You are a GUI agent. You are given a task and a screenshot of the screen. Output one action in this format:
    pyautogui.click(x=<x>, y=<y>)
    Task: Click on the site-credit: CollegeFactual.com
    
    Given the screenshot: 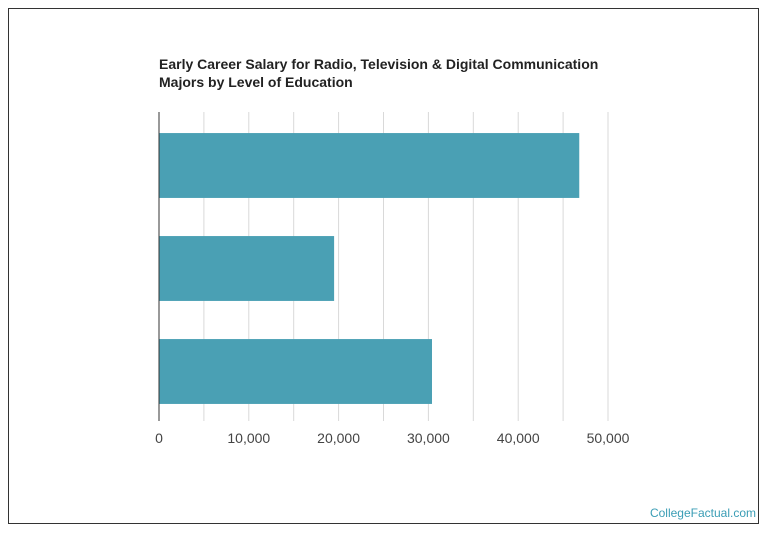 What is the action you would take?
    pyautogui.click(x=702, y=513)
    